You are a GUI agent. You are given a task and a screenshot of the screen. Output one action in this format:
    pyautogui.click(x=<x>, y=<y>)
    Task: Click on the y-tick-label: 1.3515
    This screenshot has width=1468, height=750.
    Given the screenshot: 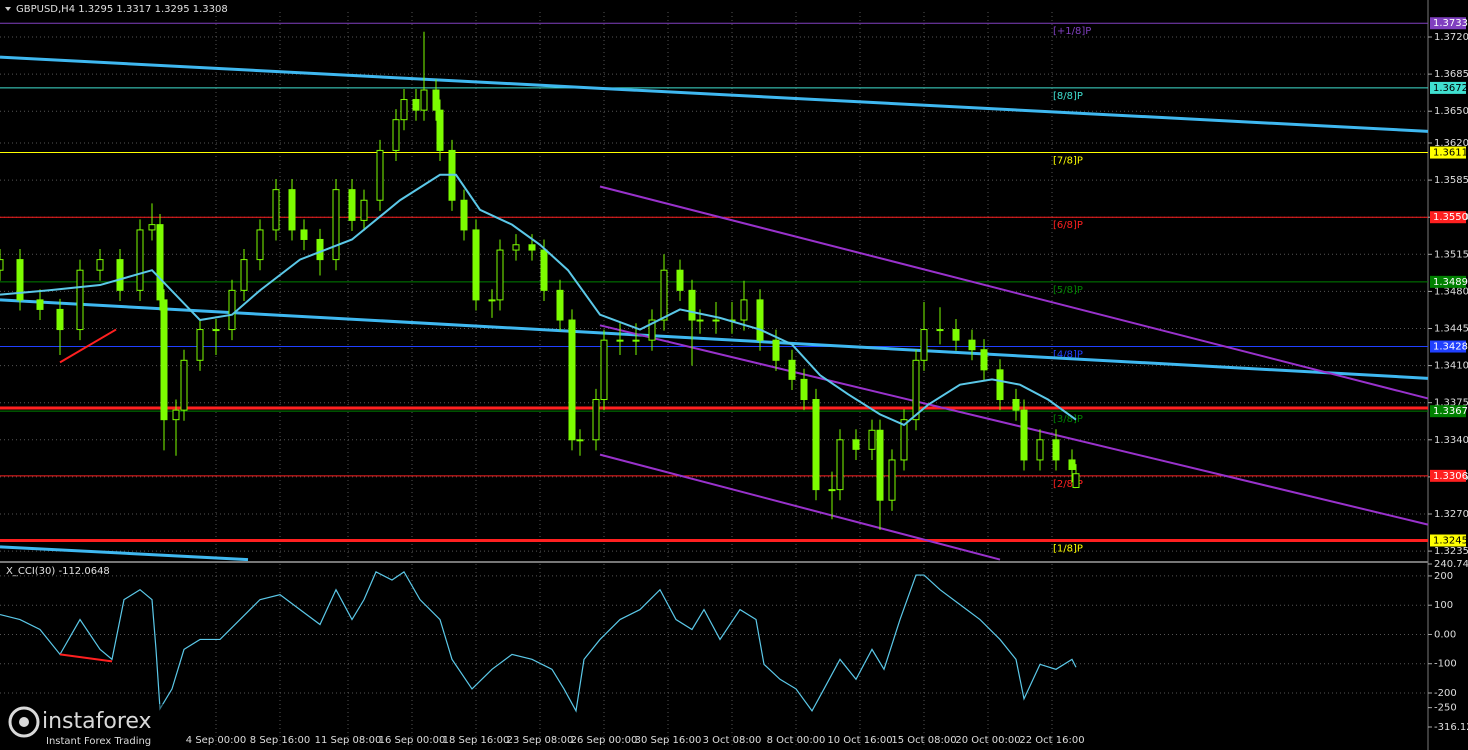 What is the action you would take?
    pyautogui.click(x=1451, y=254)
    